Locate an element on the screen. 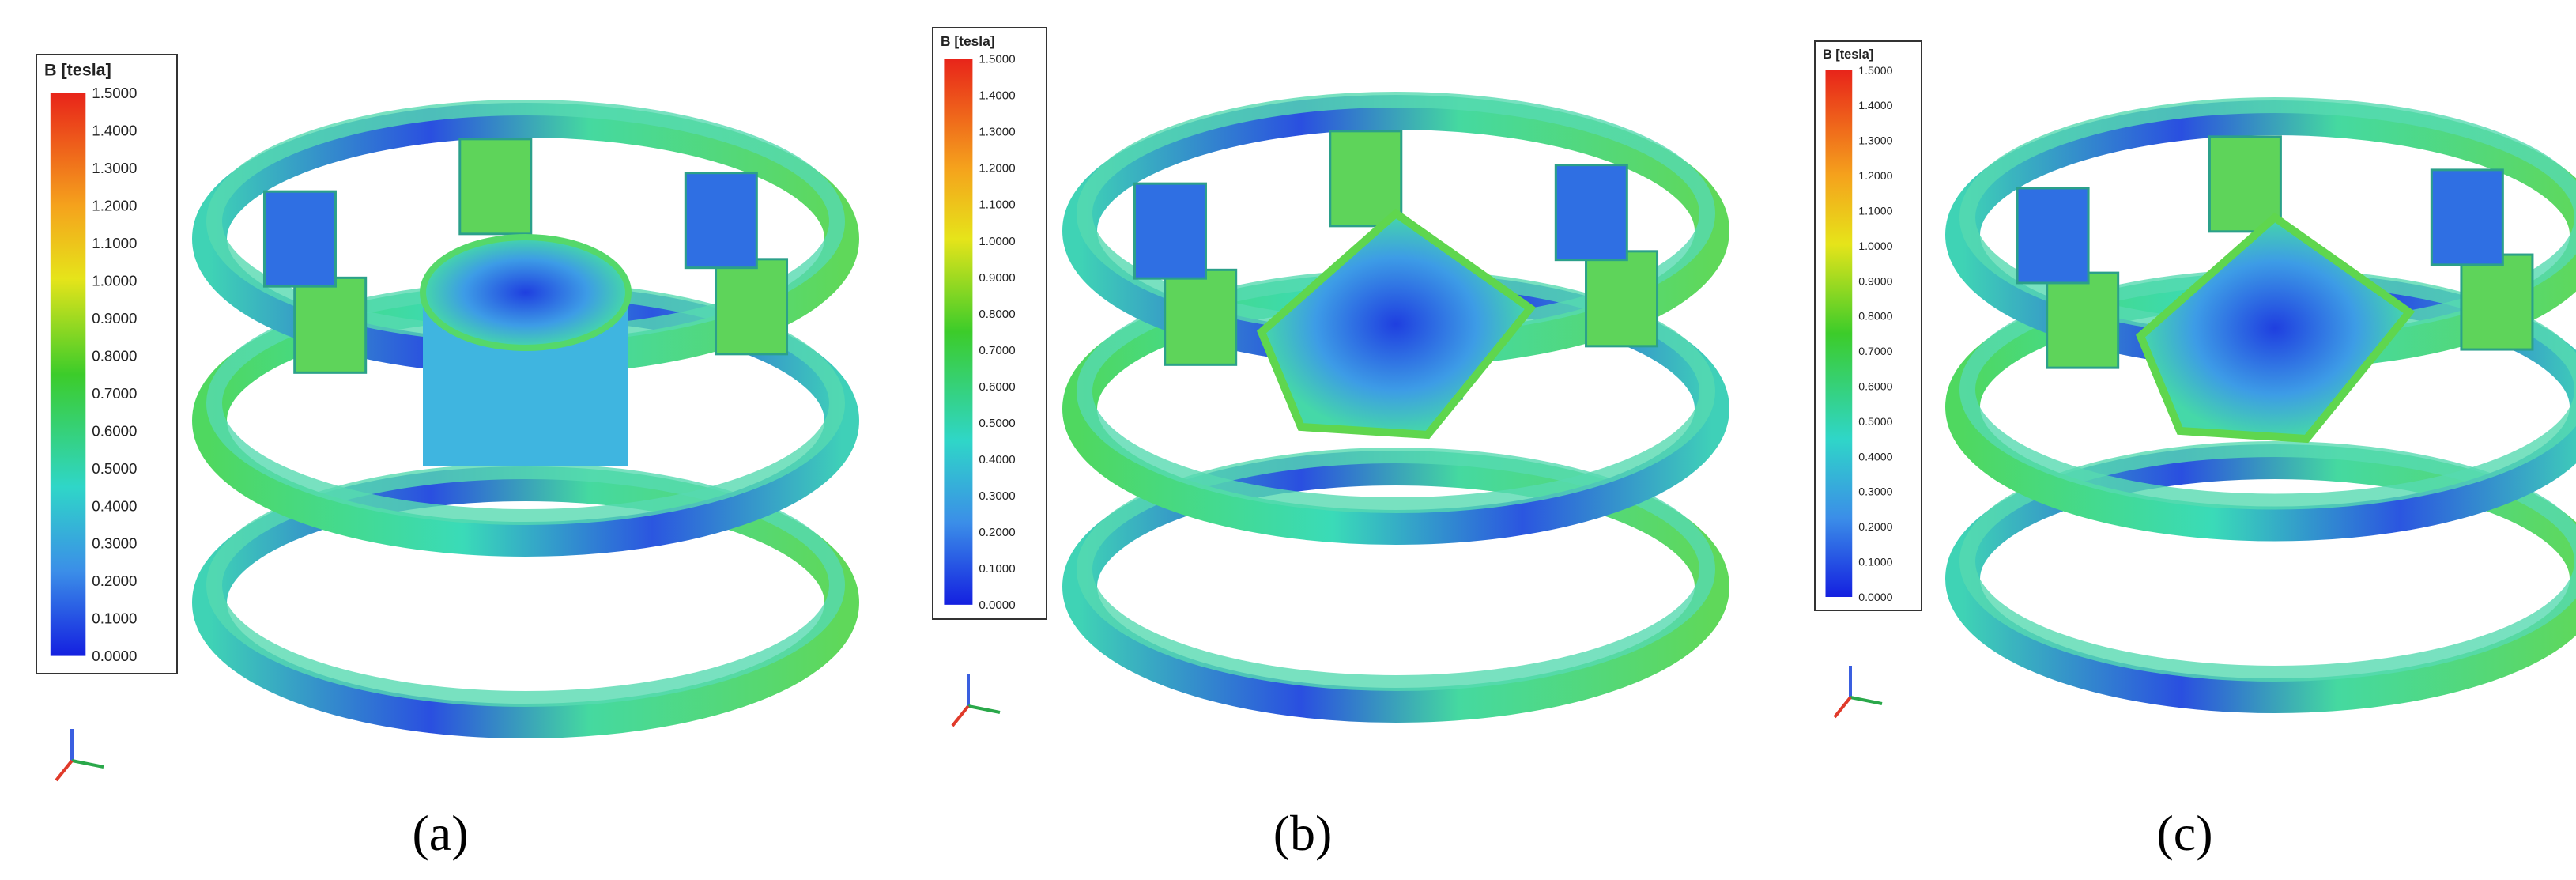 The image size is (2576, 880). caption: (a) is located at coordinates (440, 833).